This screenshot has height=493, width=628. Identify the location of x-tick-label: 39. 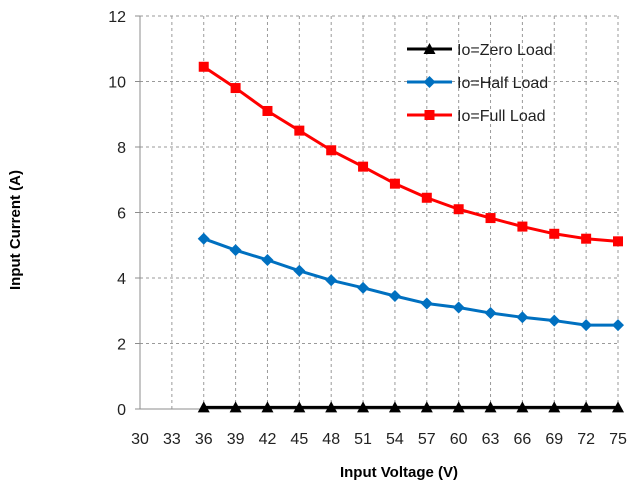
(236, 439).